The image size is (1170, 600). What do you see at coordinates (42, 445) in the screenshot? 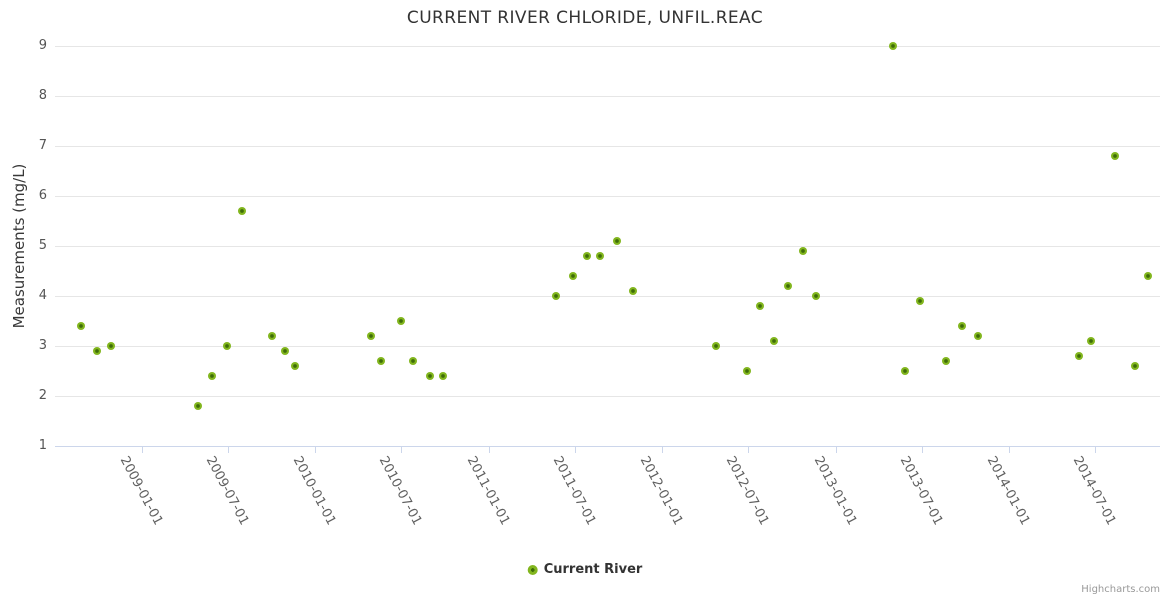
I see `y-axis-tick-label: 1` at bounding box center [42, 445].